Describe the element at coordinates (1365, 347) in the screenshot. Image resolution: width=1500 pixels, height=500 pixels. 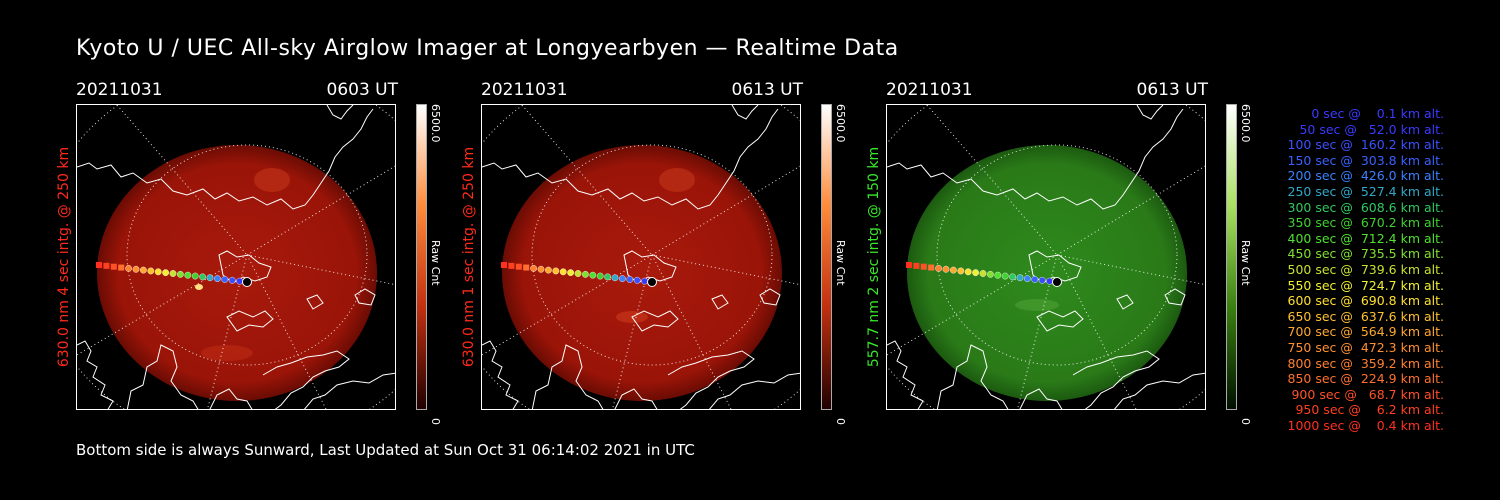
I see `legend-row: 750 sec @ 472.3 km alt.` at that location.